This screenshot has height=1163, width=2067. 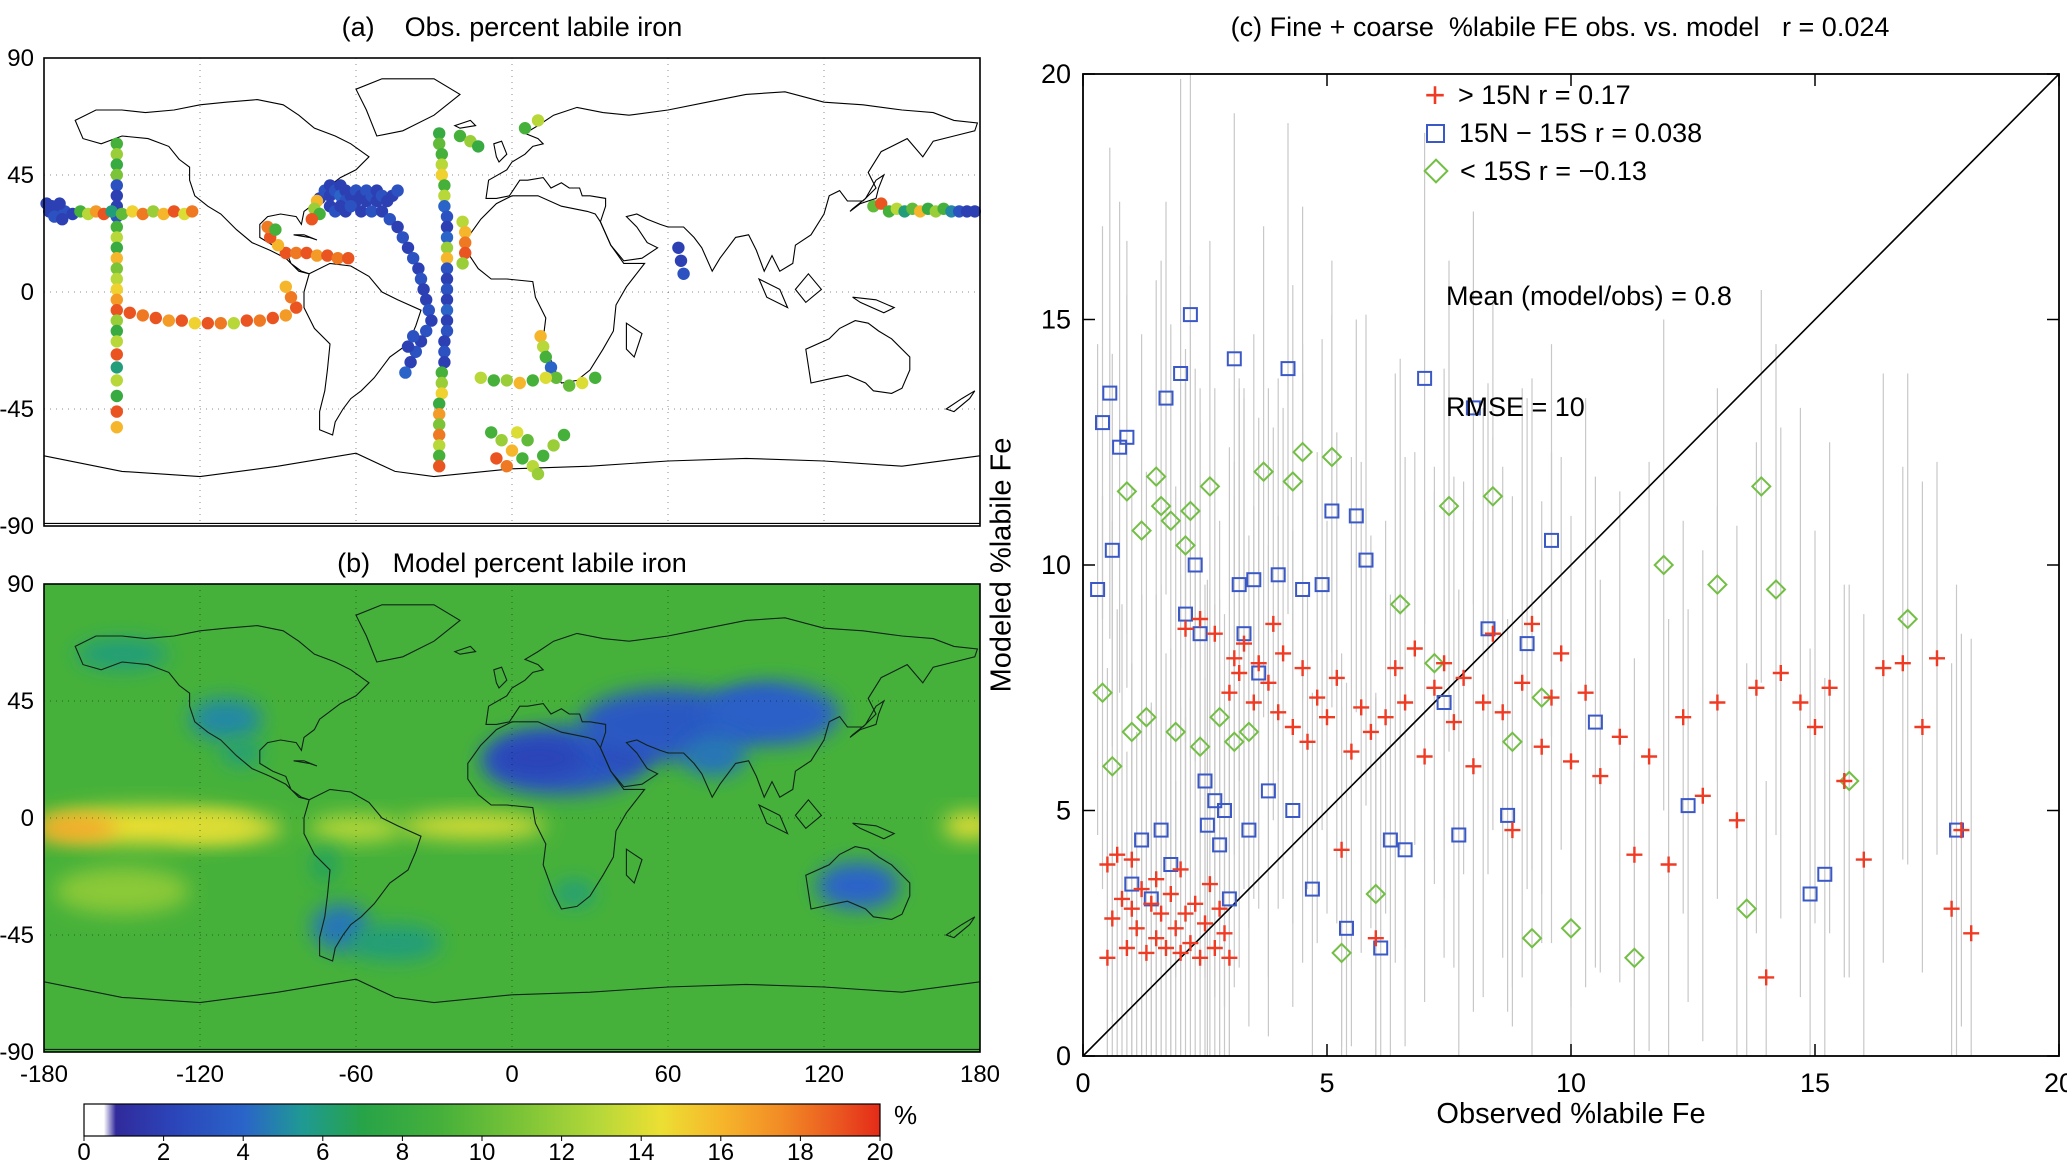 What do you see at coordinates (561, 1151) in the screenshot?
I see `svg-text: 12` at bounding box center [561, 1151].